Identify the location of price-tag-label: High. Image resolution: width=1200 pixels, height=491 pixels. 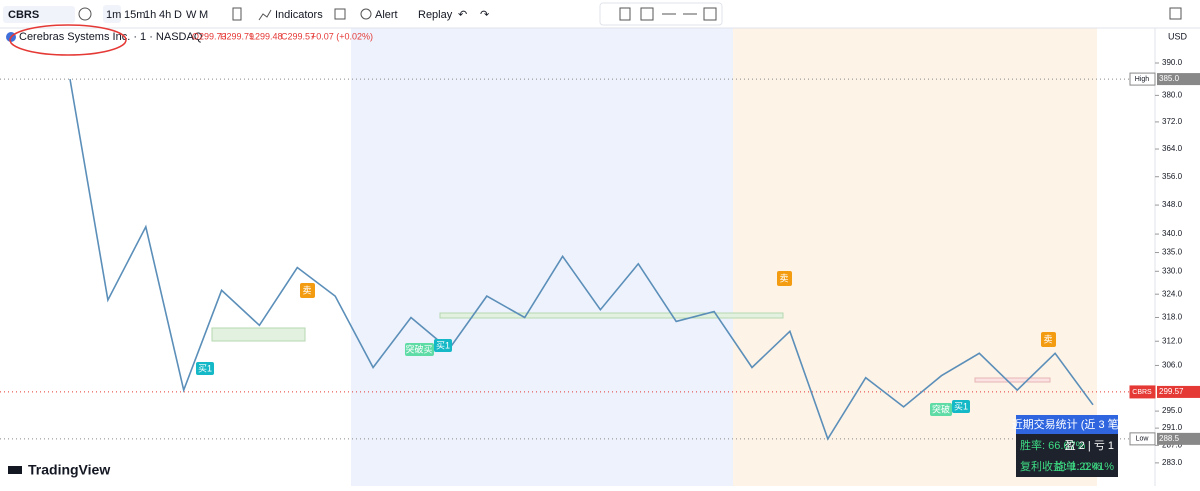
(1142, 79).